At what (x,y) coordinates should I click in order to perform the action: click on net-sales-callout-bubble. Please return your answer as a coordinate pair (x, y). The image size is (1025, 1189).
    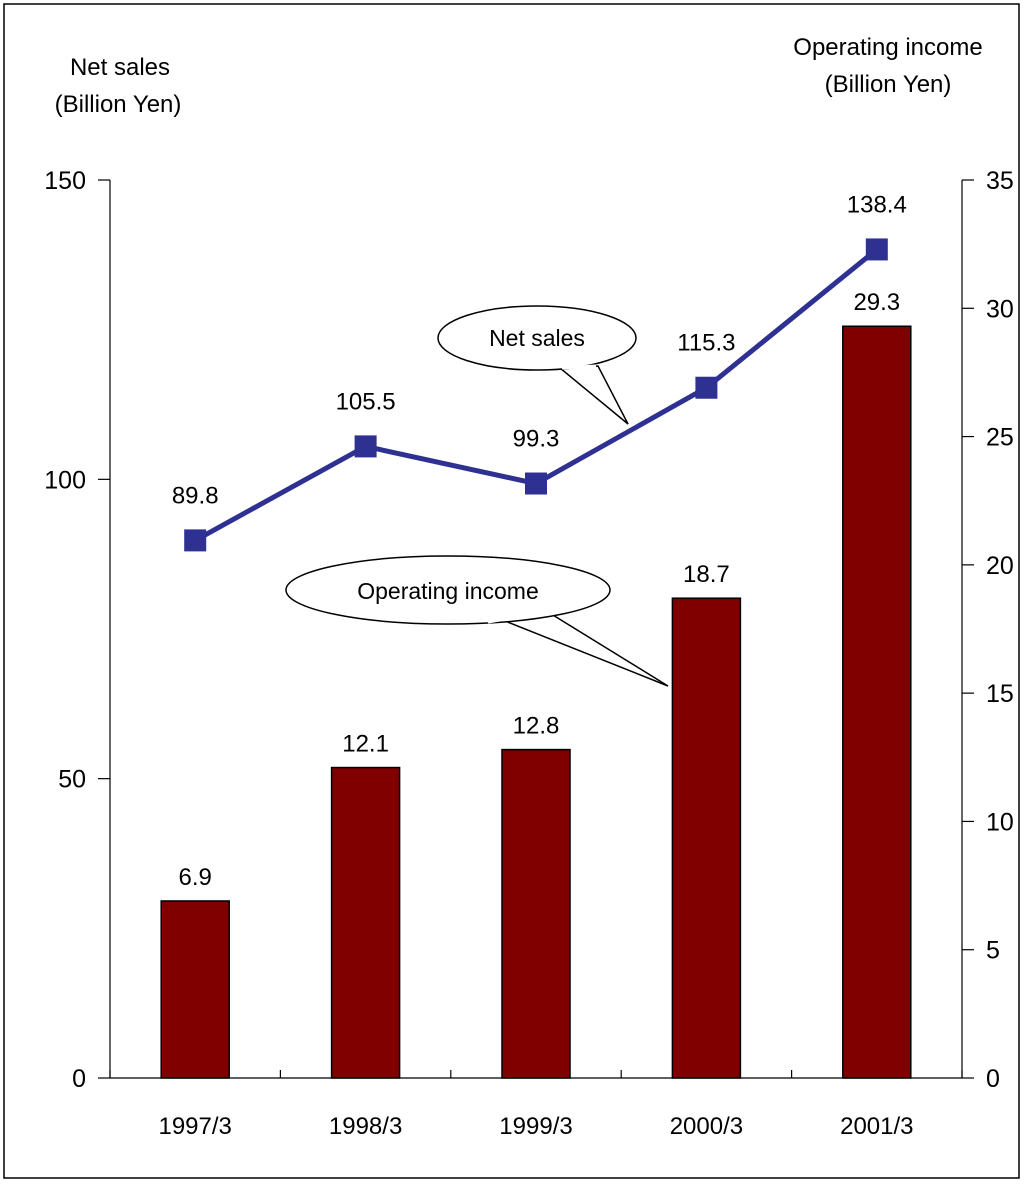
    Looking at the image, I should click on (537, 338).